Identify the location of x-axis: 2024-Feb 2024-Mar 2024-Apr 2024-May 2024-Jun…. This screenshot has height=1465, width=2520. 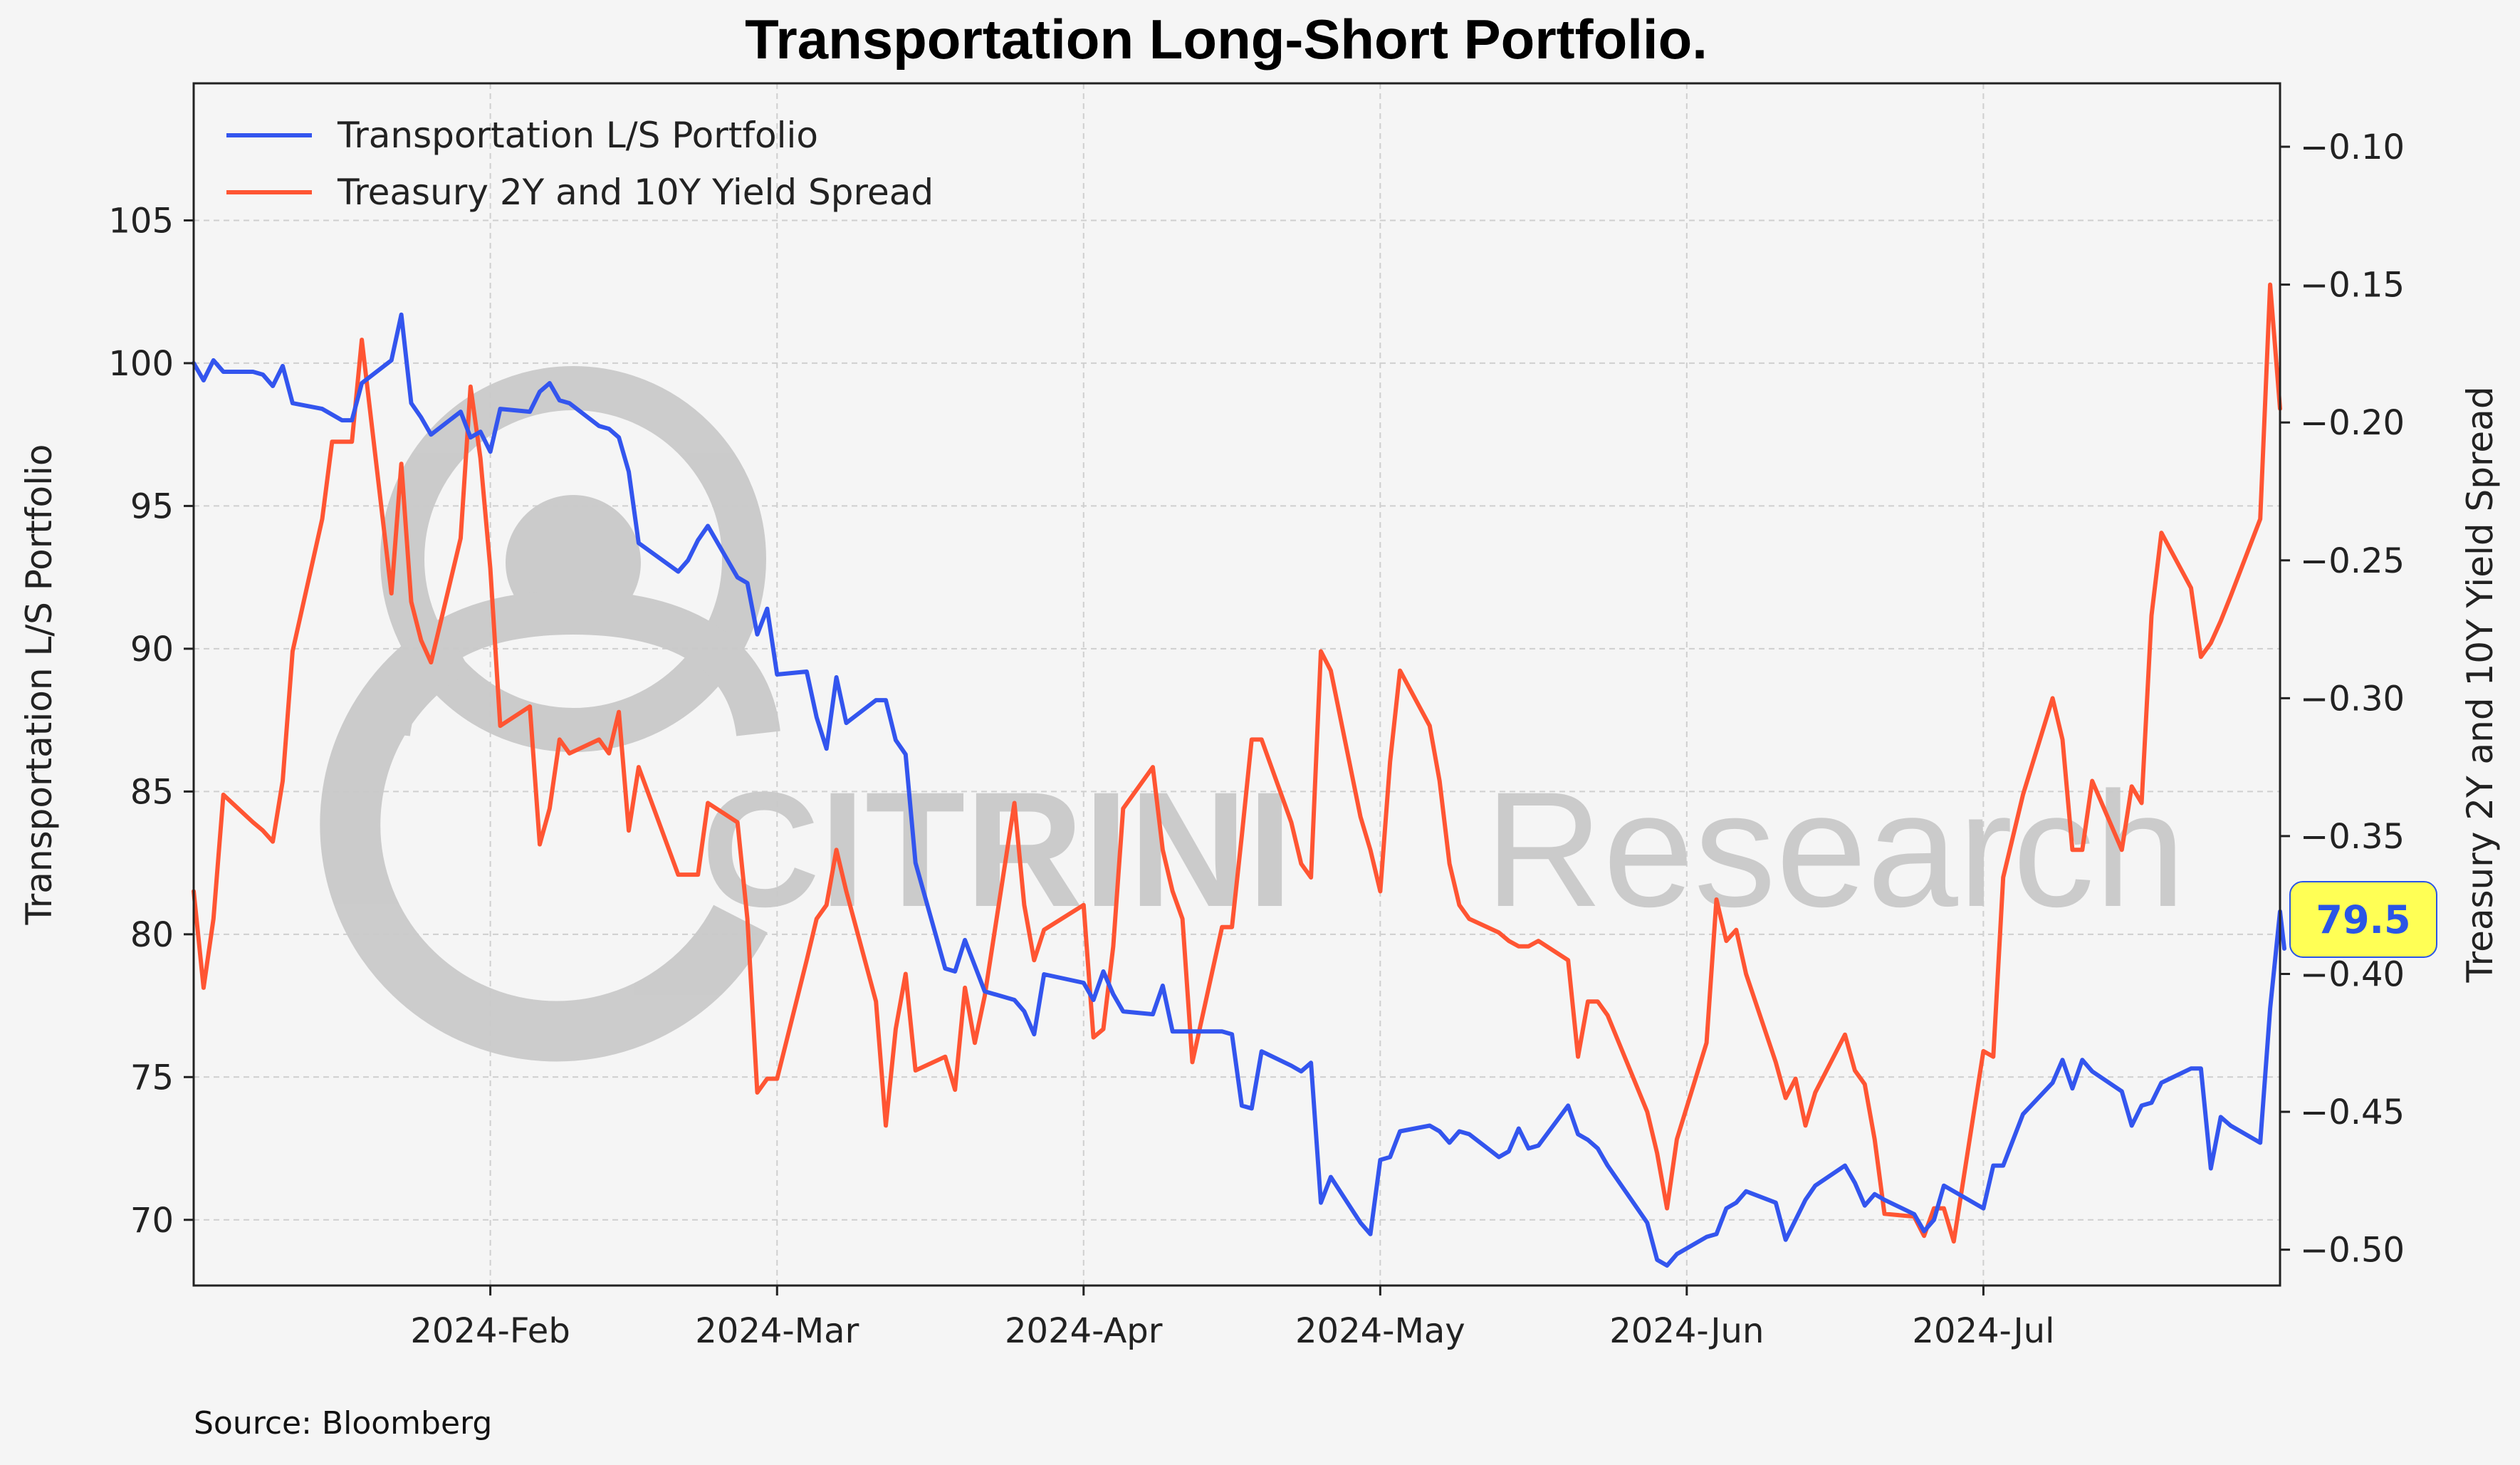
(1232, 1318).